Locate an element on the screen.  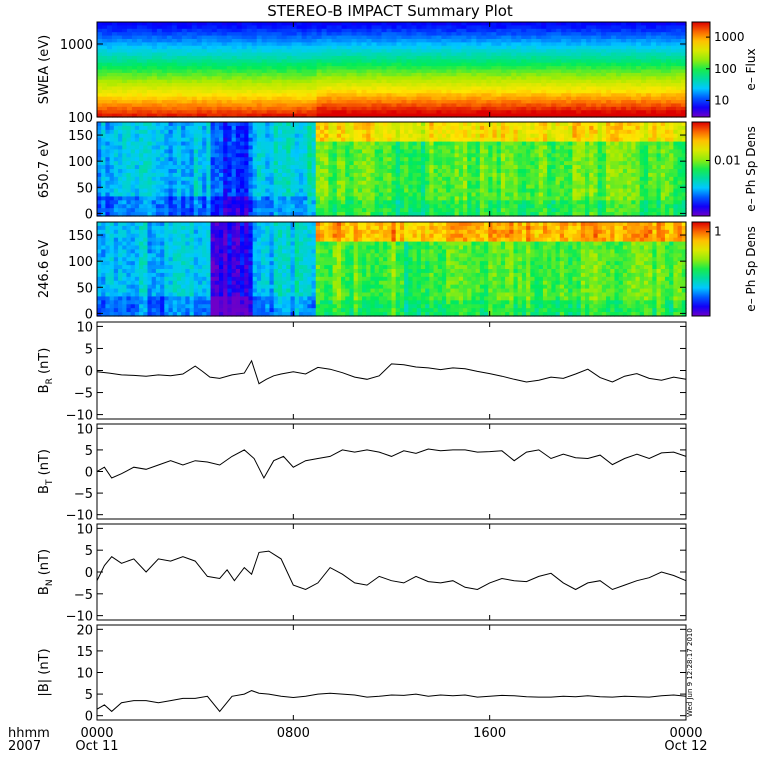
panel-3: 1 e– Ph Sp Dens 0 50 100 150 246.6 eV is located at coordinates (397, 271).